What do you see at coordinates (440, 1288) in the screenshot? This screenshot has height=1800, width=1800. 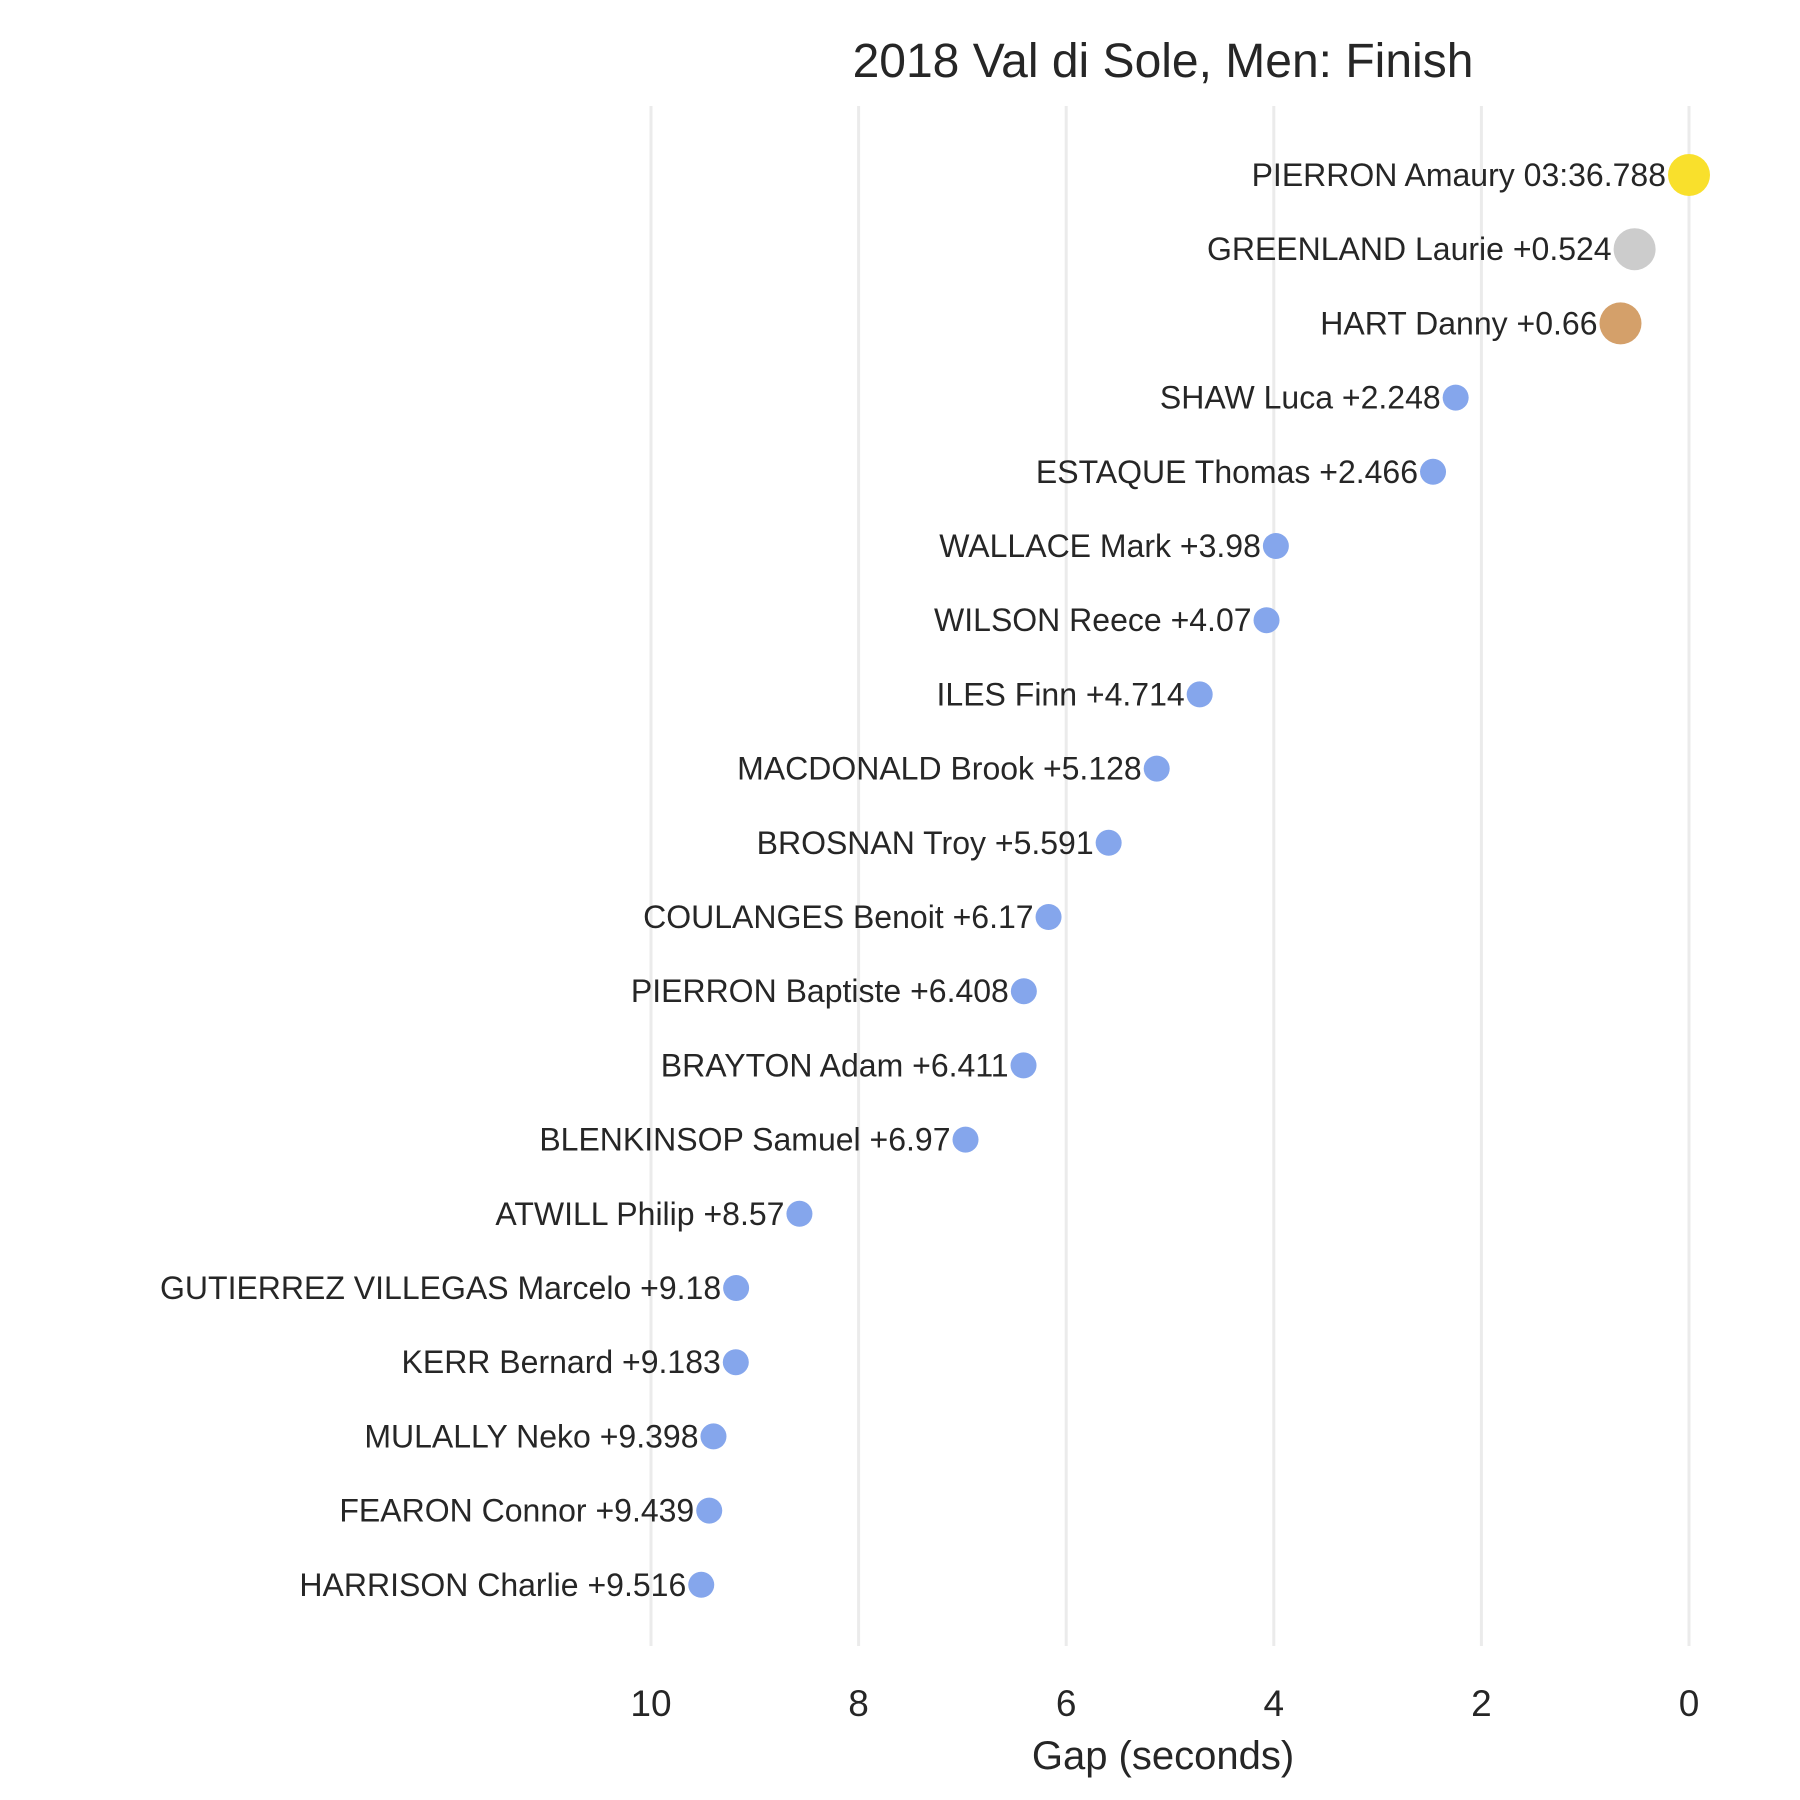 I see `point-label: GUTIERREZ VILLEGAS Marcelo +9.18` at bounding box center [440, 1288].